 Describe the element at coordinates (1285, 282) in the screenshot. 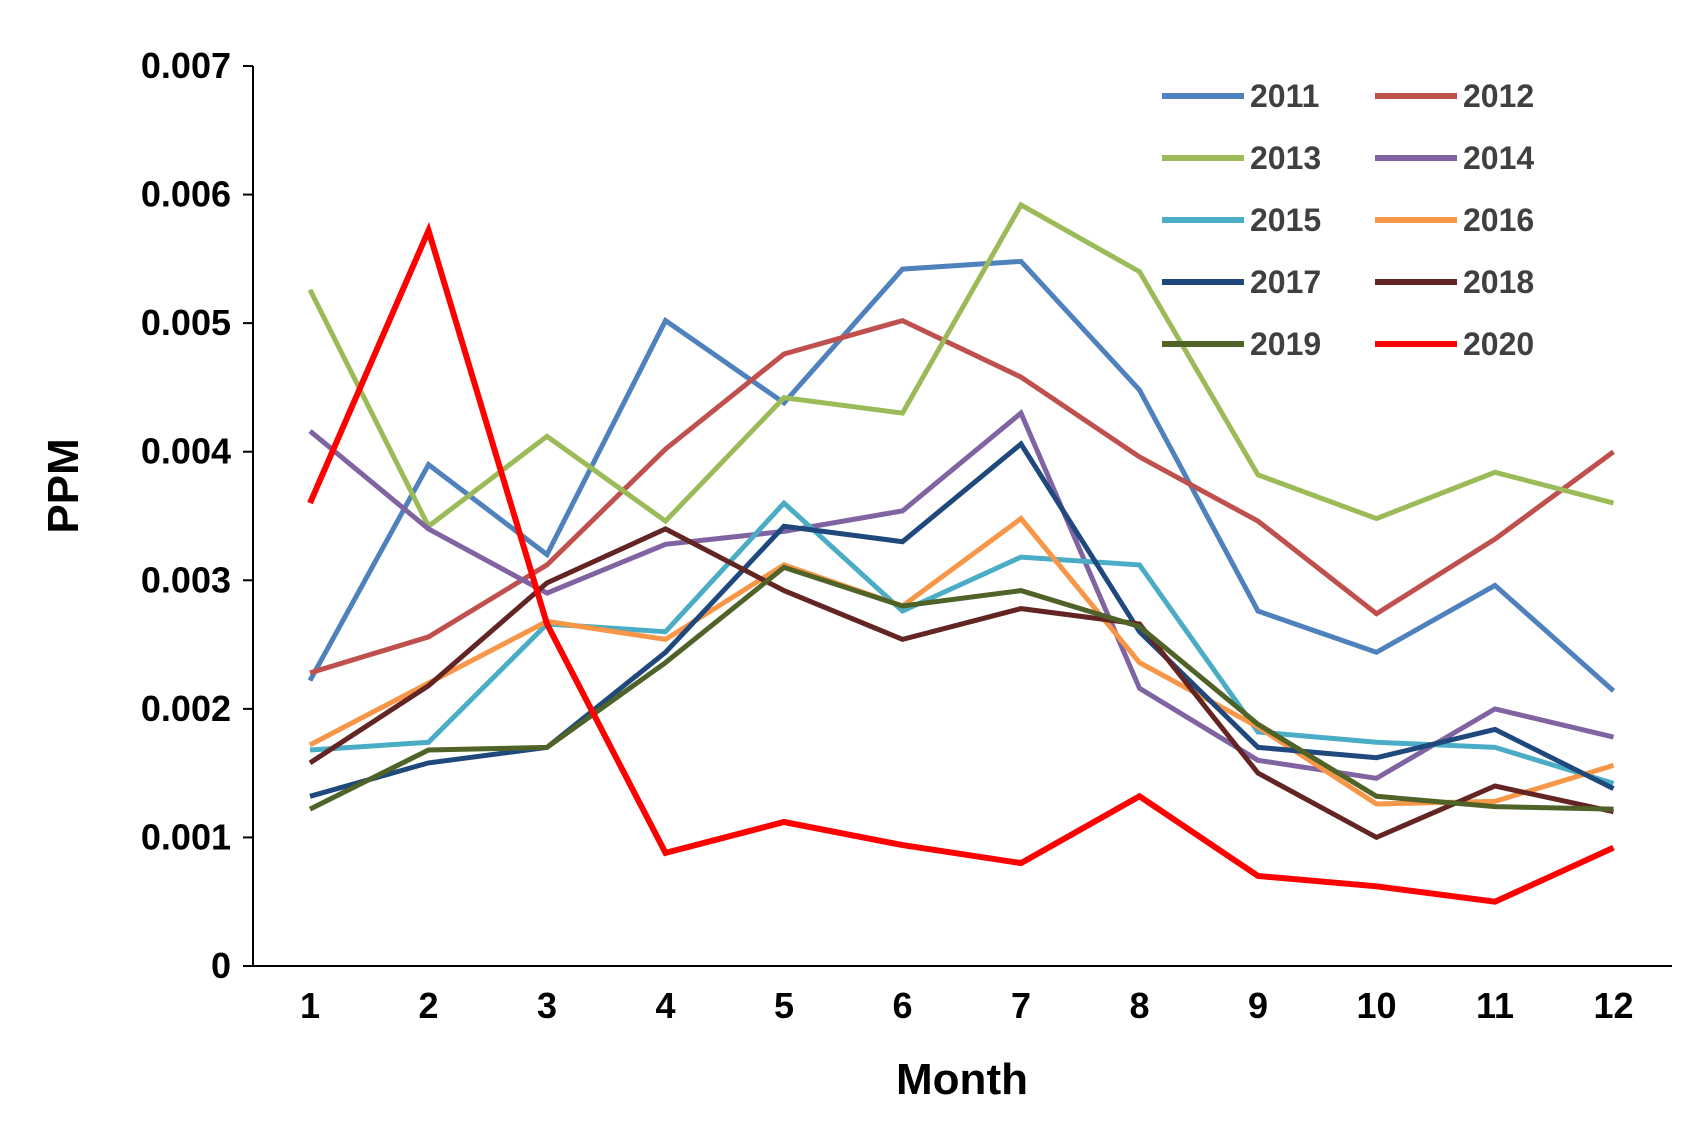

I see `legend-label: 2017` at that location.